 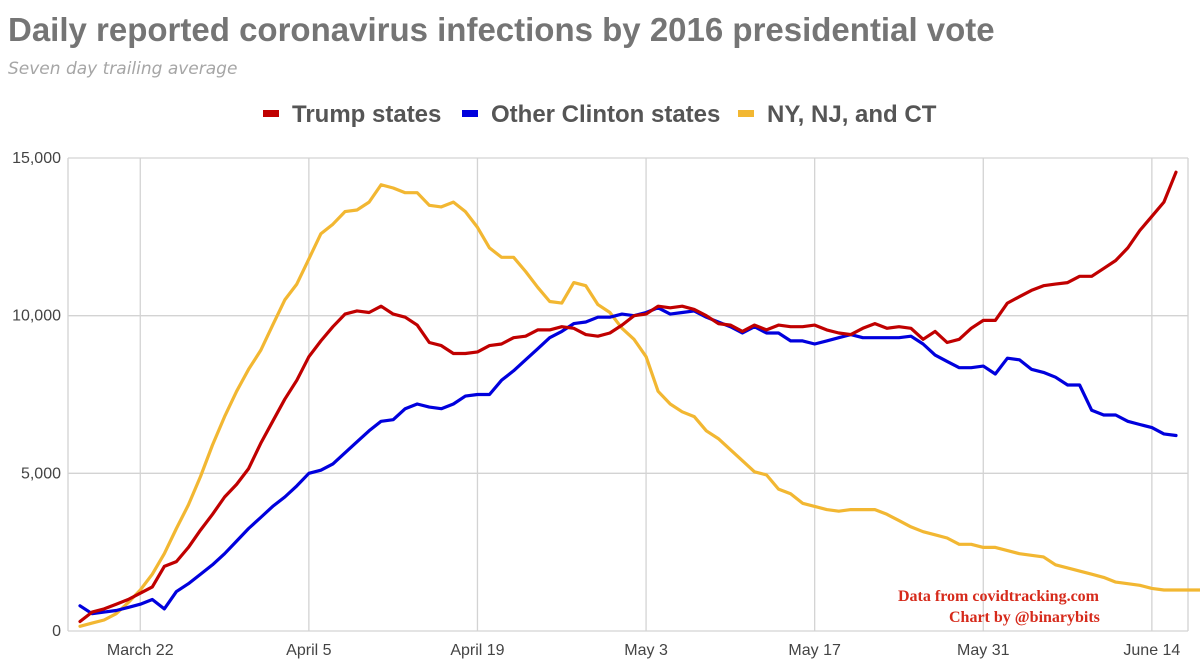 What do you see at coordinates (308, 650) in the screenshot?
I see `x-tick-label: April 5` at bounding box center [308, 650].